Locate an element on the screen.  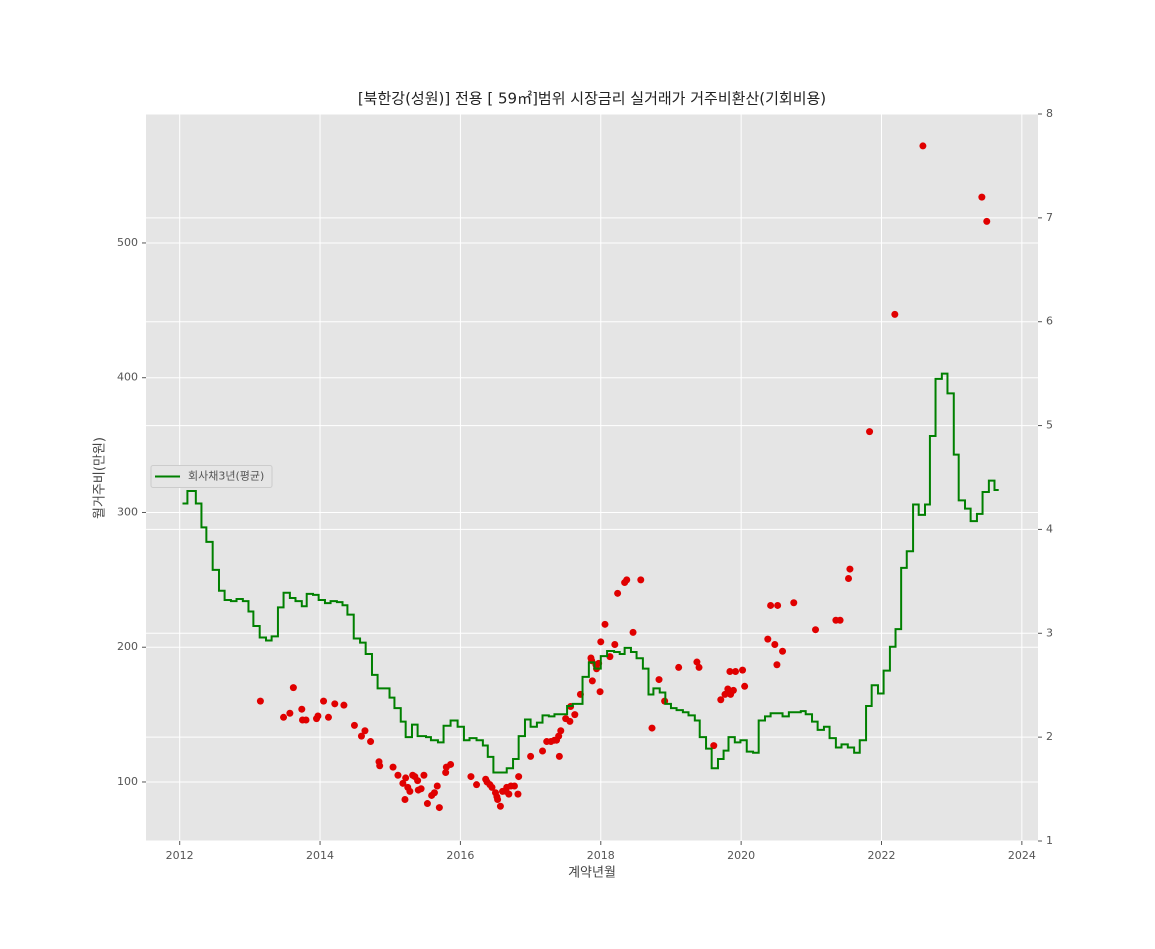
legend-label: 회사채3년(평균) is located at coordinates (226, 476).